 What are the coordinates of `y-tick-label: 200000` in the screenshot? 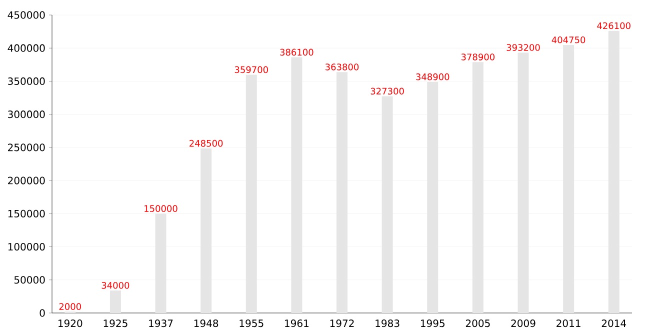 It's located at (26, 180).